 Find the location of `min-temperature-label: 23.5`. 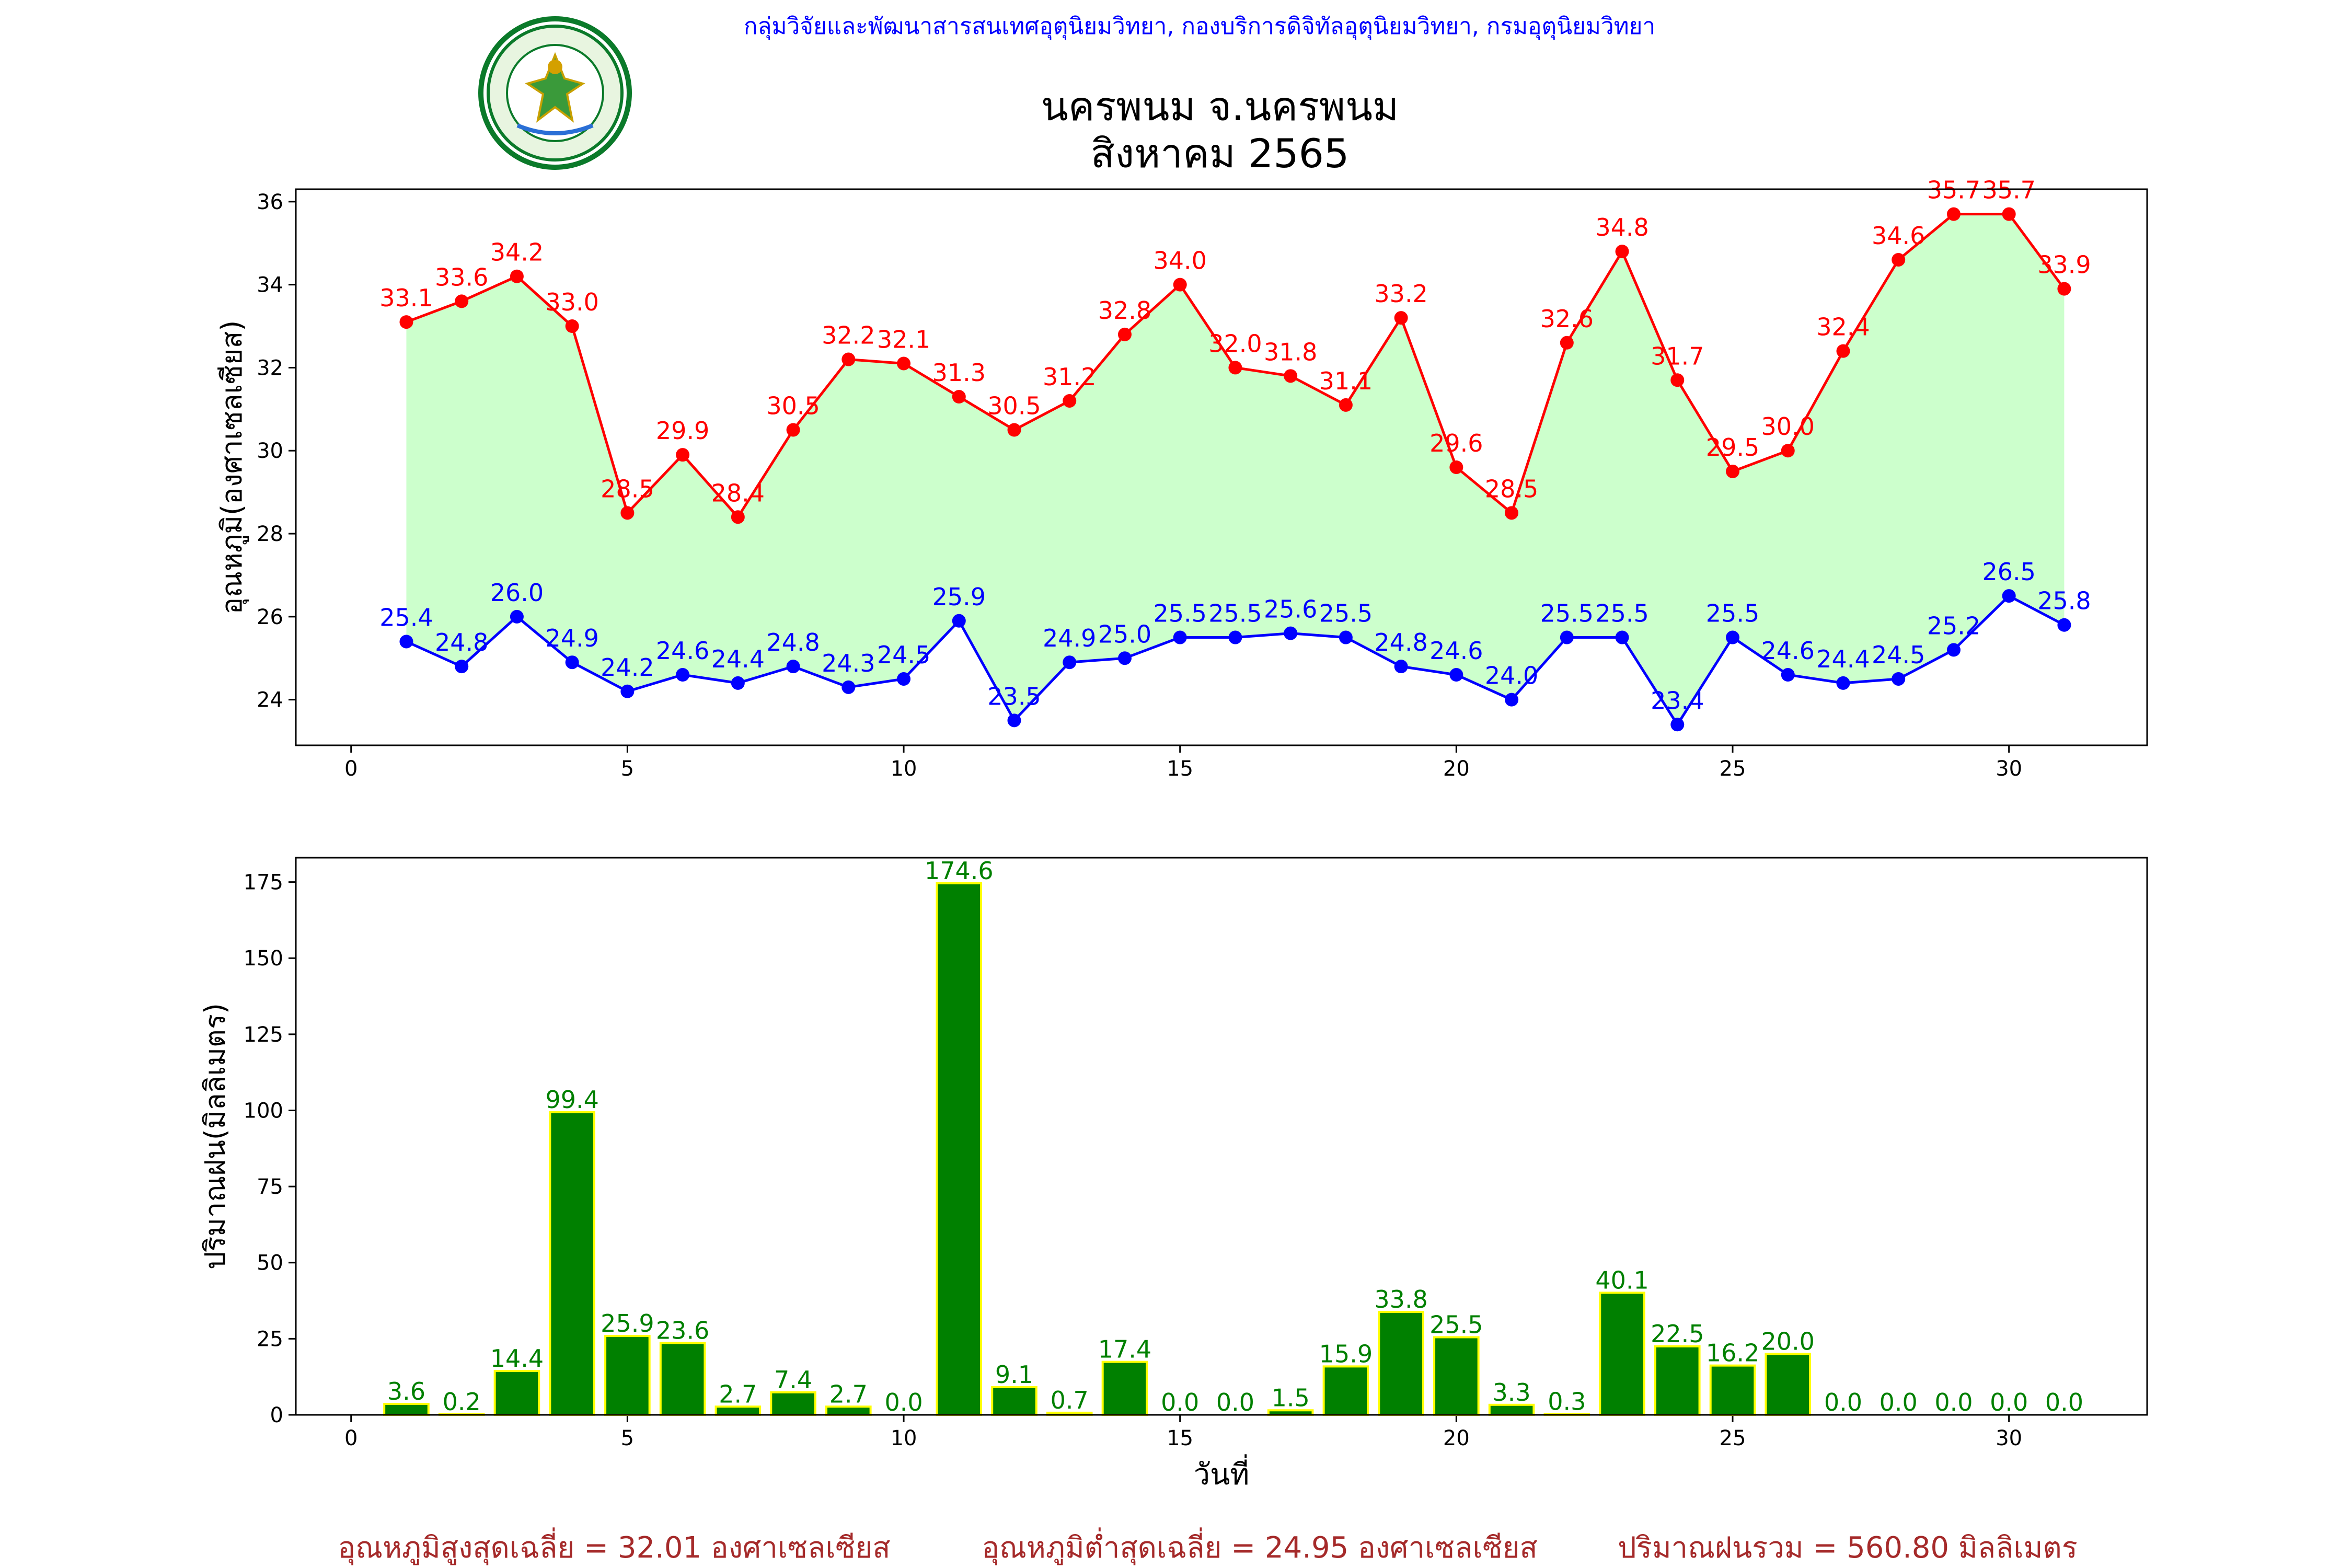

min-temperature-label: 23.5 is located at coordinates (1014, 696).